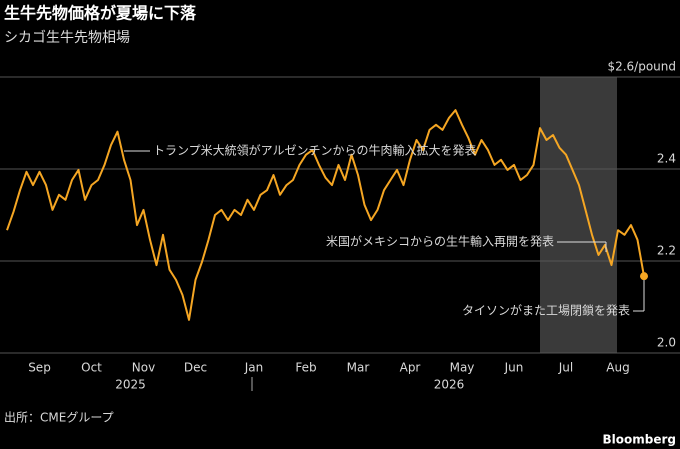 This screenshot has width=680, height=449. What do you see at coordinates (641, 67) in the screenshot?
I see `y-tick-label: $2.6/pound` at bounding box center [641, 67].